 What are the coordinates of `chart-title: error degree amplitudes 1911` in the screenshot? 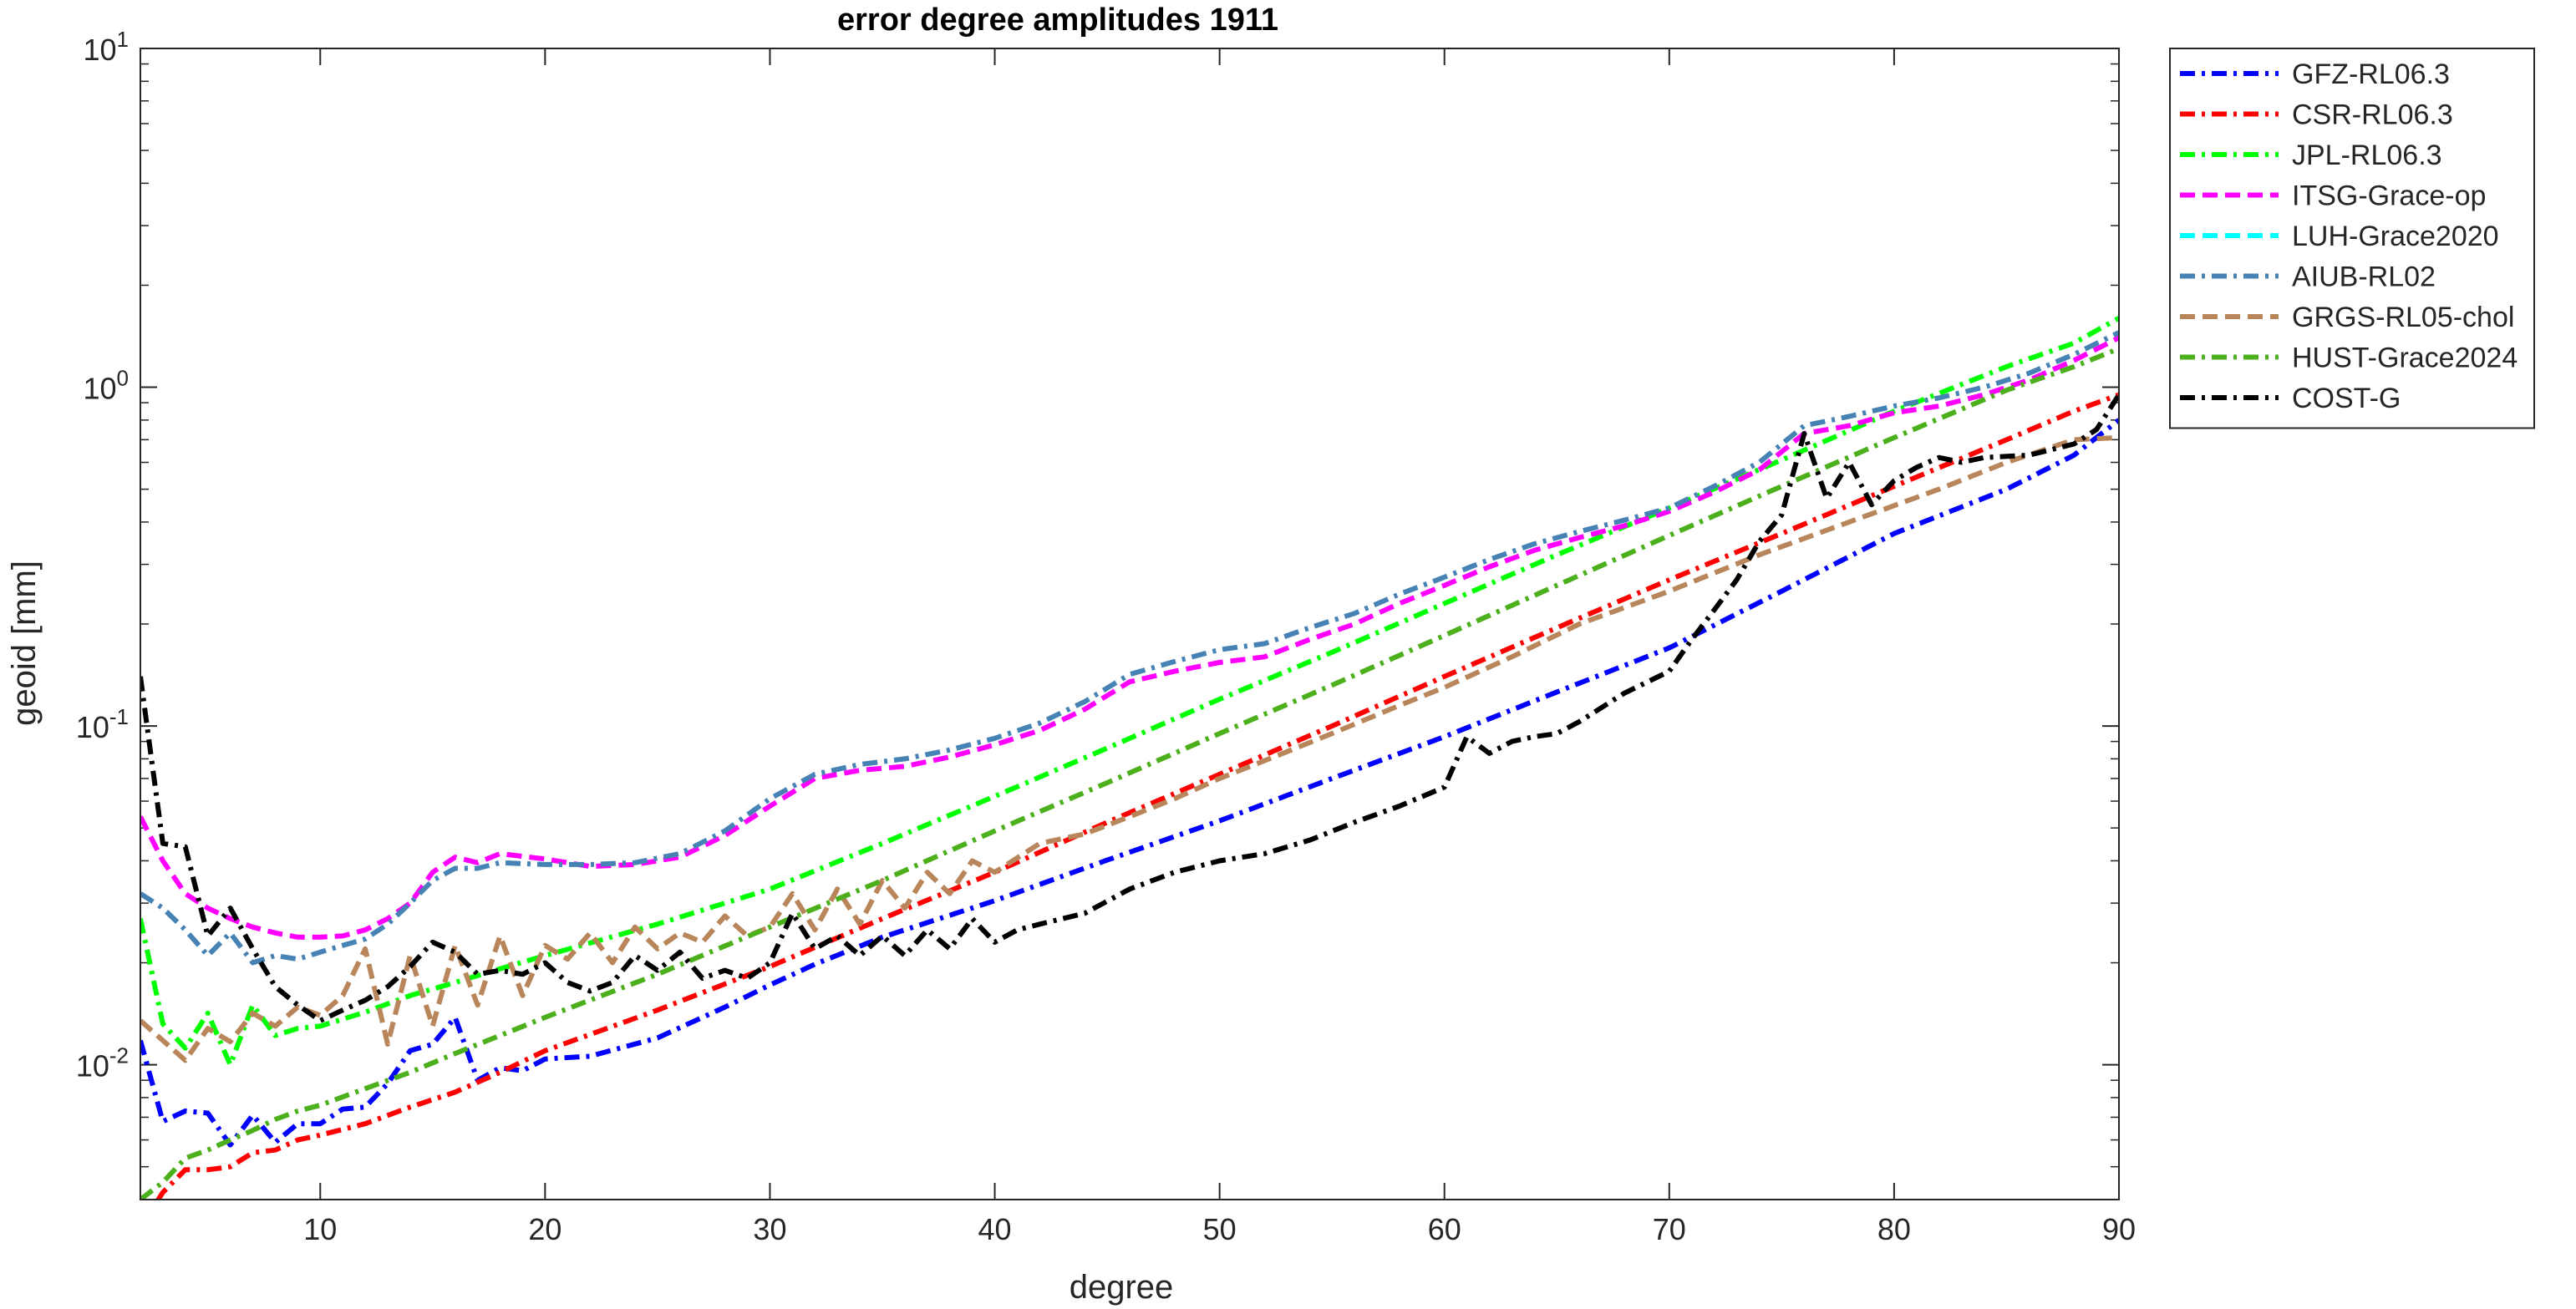 It's located at (1057, 20).